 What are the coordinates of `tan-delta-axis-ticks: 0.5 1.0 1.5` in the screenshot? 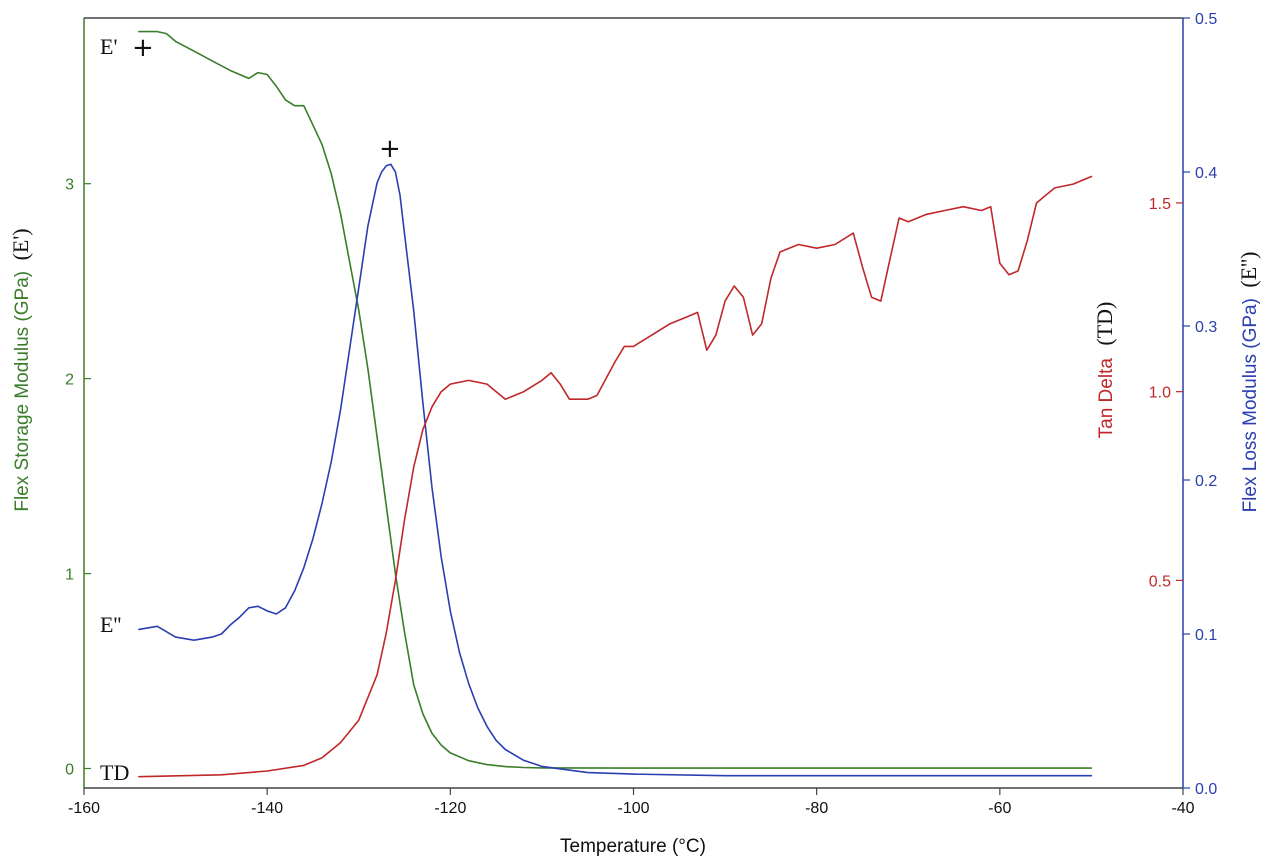 It's located at (1166, 393).